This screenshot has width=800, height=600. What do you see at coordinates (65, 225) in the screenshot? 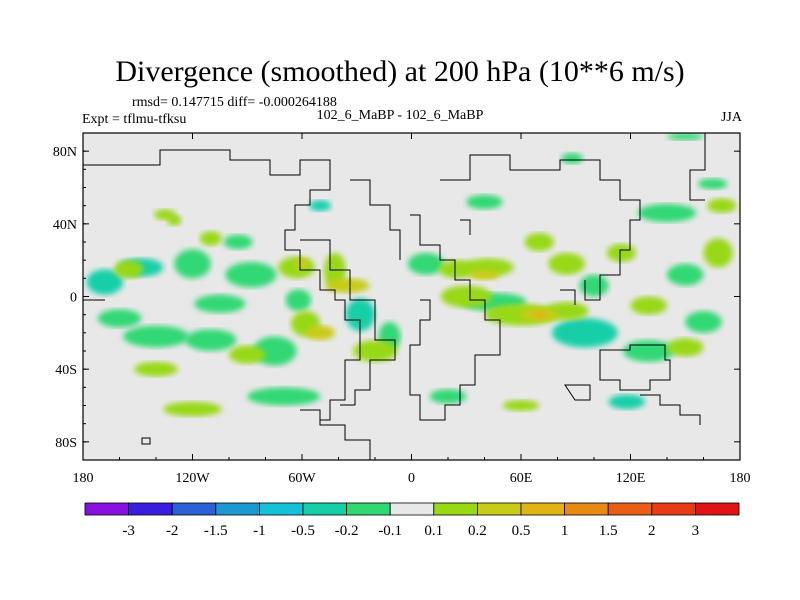
I see `y-tick-label-1: 40N` at bounding box center [65, 225].